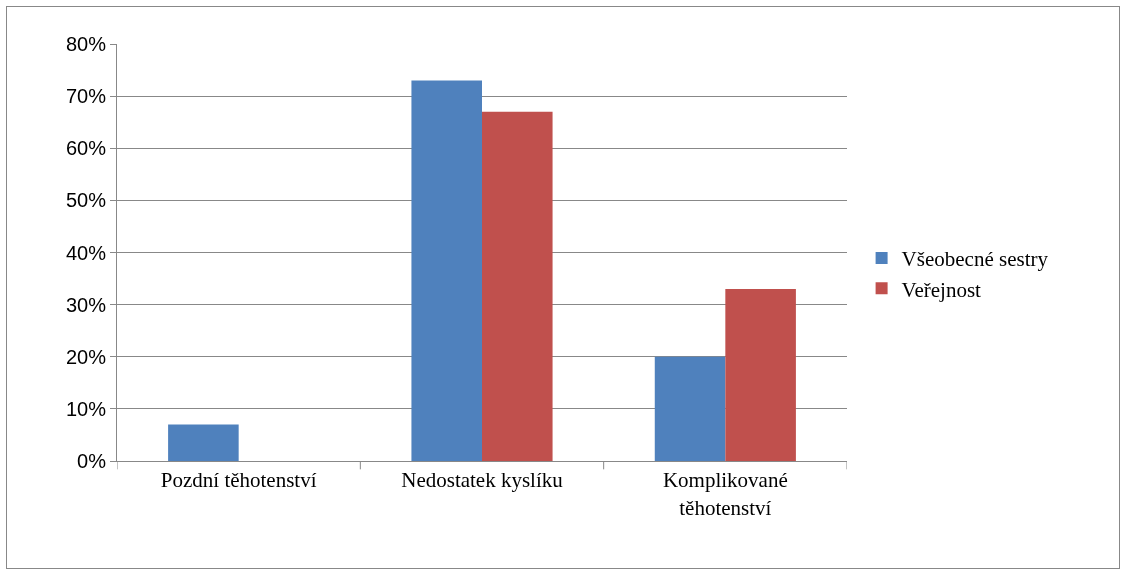 The height and width of the screenshot is (576, 1127). Describe the element at coordinates (86, 252) in the screenshot. I see `y-tick-label: 40%` at that location.